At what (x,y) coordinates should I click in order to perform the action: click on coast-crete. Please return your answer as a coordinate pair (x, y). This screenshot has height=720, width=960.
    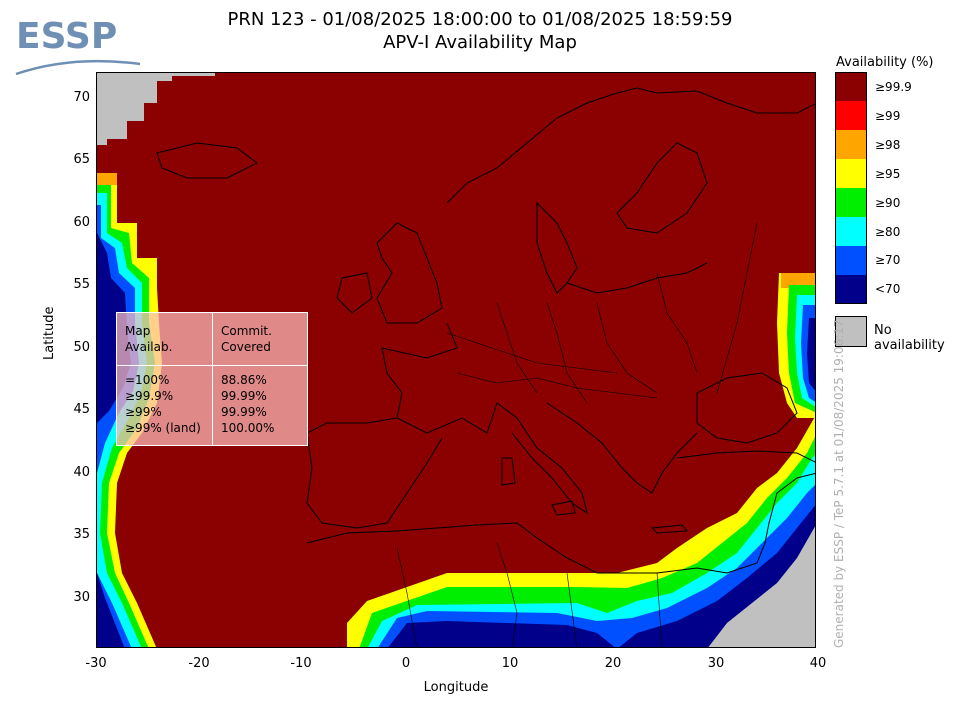
    Looking at the image, I should click on (669, 529).